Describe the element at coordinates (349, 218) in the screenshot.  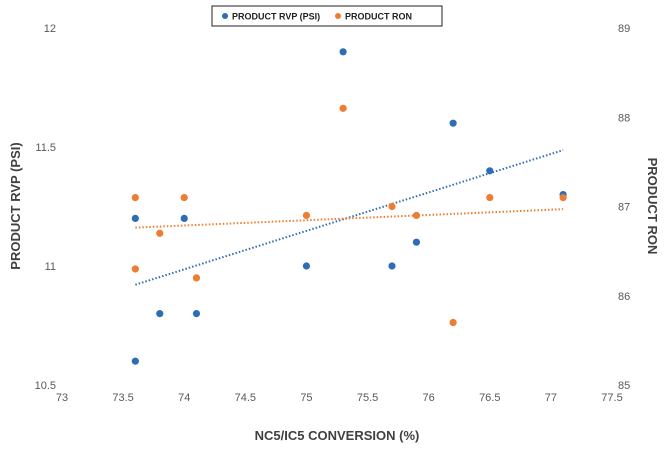
I see `trendline-ron` at that location.